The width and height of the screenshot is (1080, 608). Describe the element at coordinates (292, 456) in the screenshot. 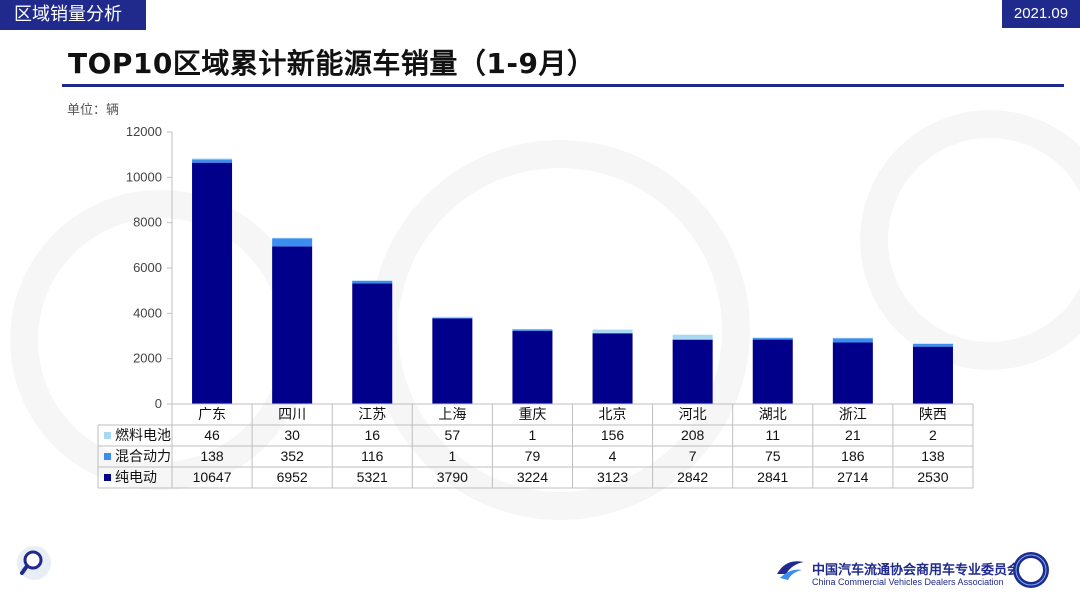

I see `data-table-cell: 352` at that location.